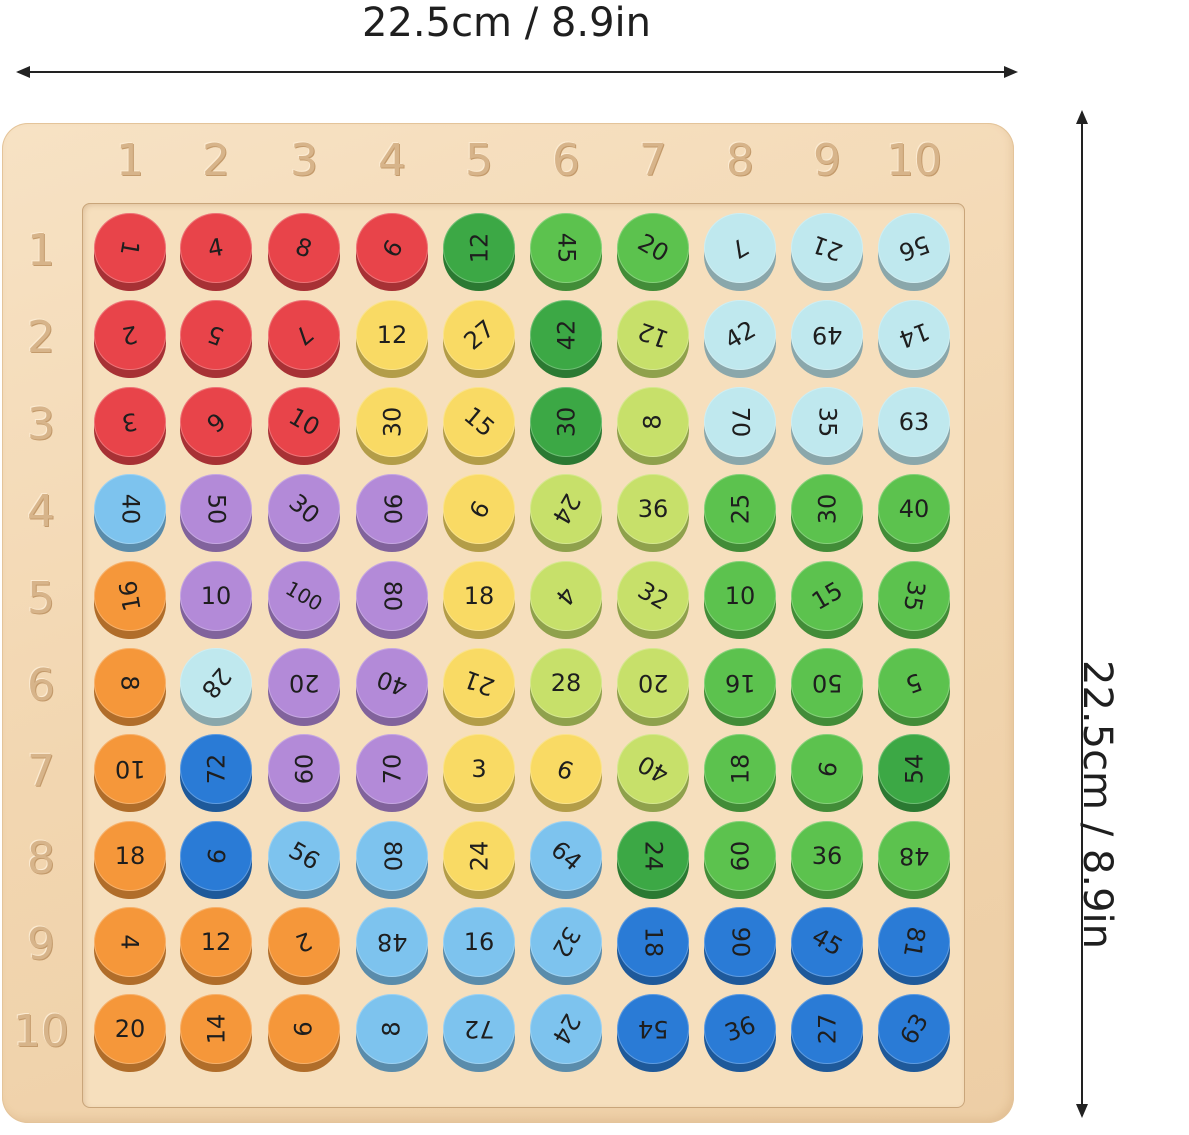 This screenshot has height=1135, width=1189. I want to click on number-chip: 100, so click(304, 600).